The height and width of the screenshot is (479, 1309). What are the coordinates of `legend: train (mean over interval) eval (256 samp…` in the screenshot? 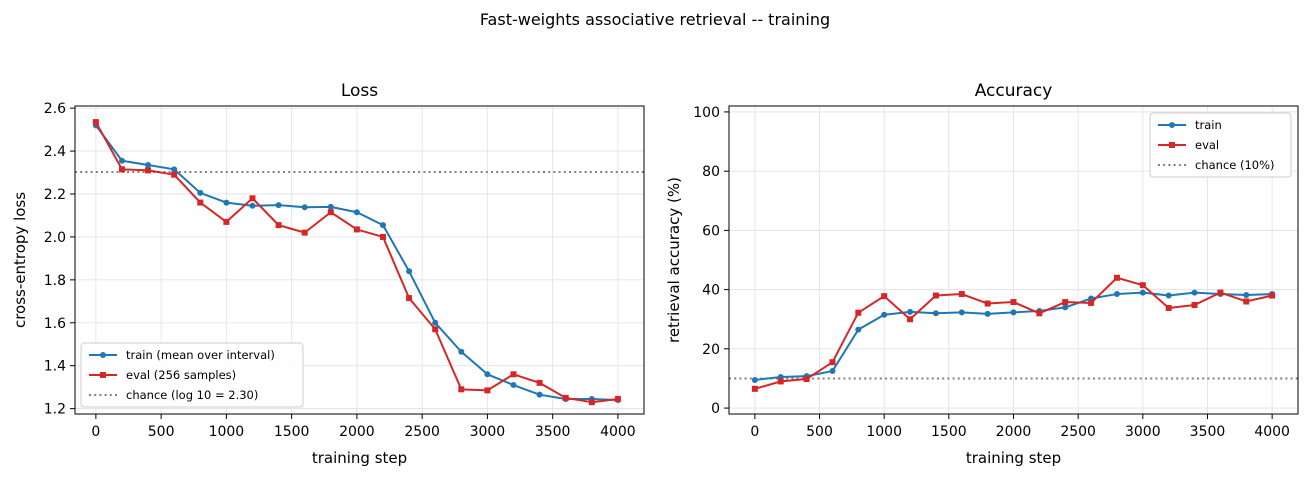 It's located at (192, 375).